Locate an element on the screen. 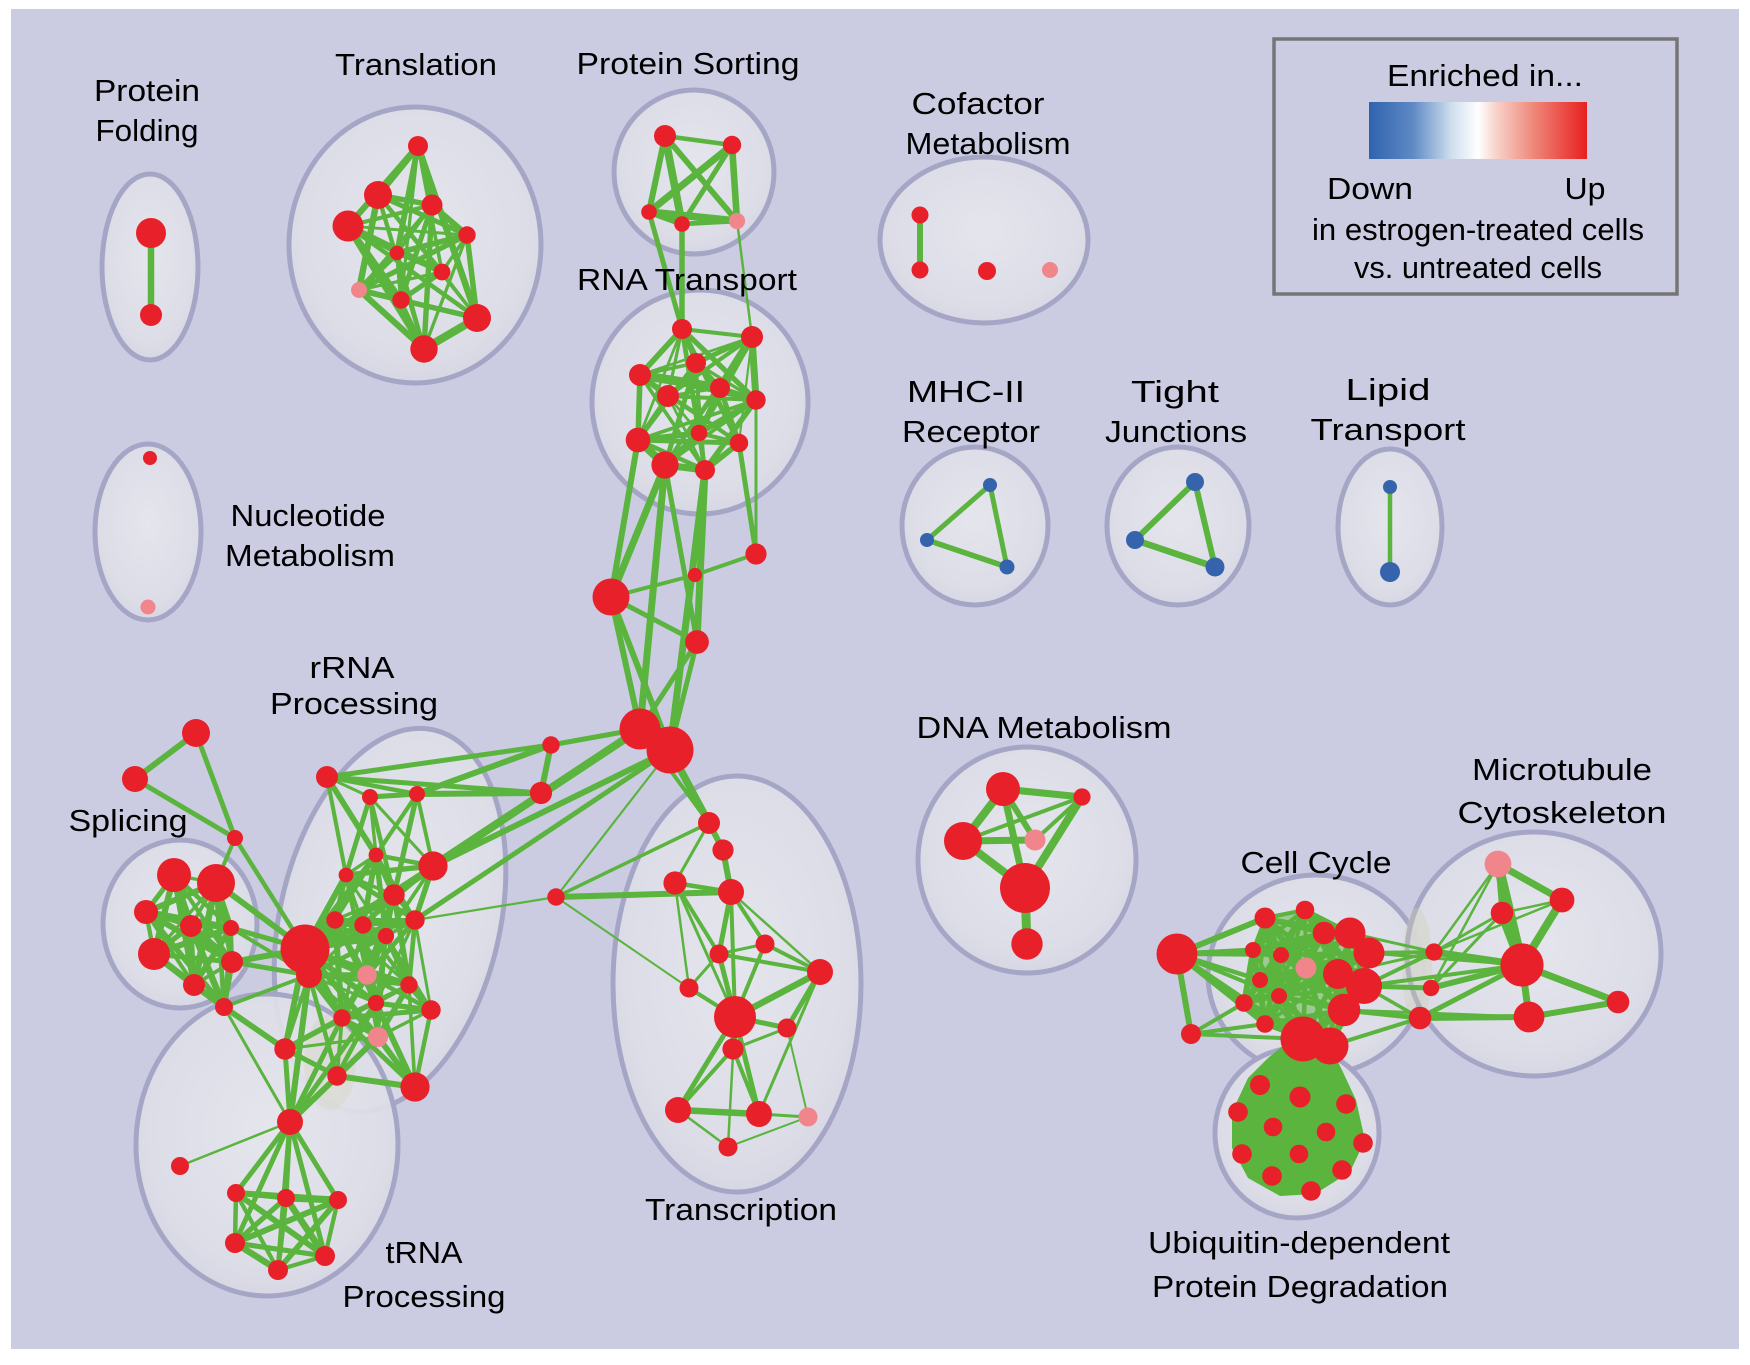 This screenshot has width=1750, height=1365. svg-text: DNA Metabolism is located at coordinates (1044, 727).